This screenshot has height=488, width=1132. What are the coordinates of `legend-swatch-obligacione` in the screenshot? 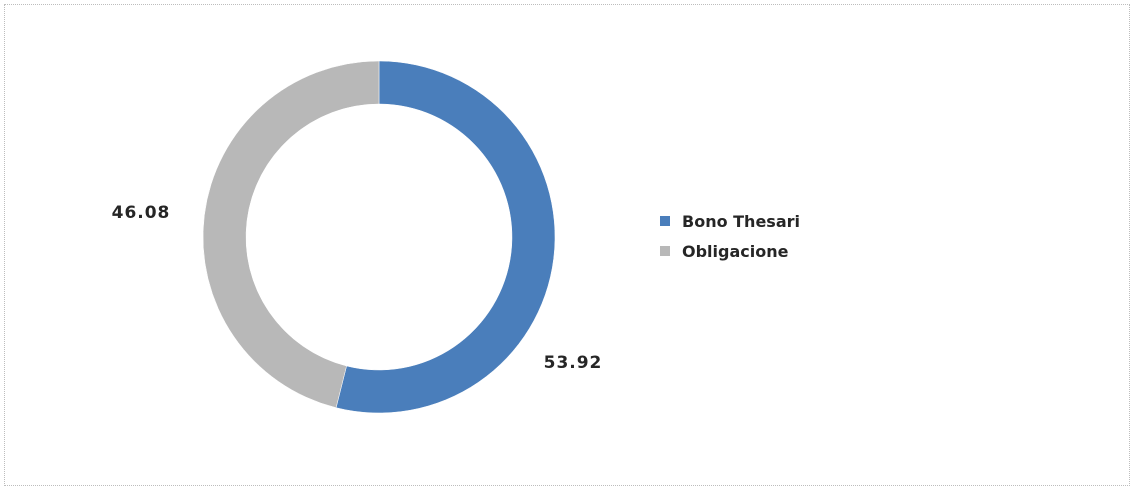 It's located at (665, 251).